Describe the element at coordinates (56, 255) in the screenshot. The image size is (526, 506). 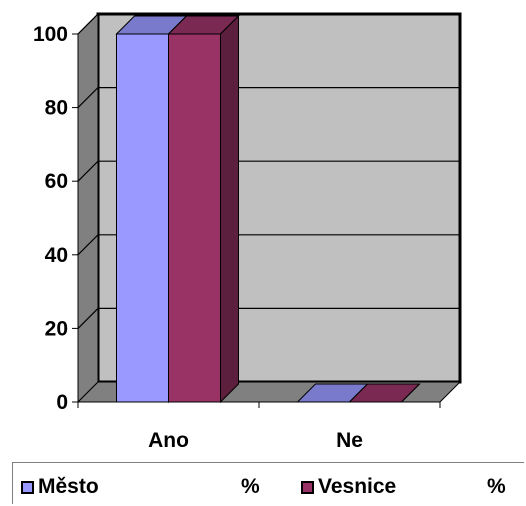
I see `y-tick-label: 40` at that location.